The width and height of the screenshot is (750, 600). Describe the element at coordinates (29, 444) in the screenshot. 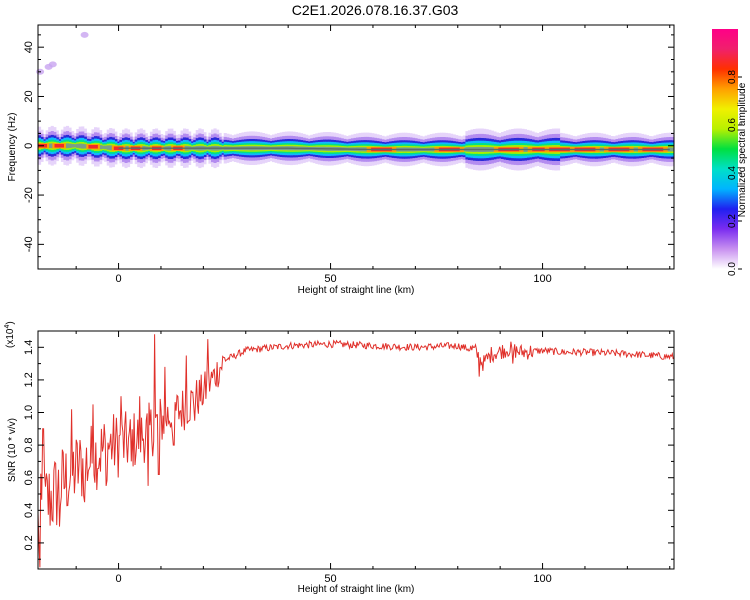

I see `snr-y-tick-label: 0.8` at that location.